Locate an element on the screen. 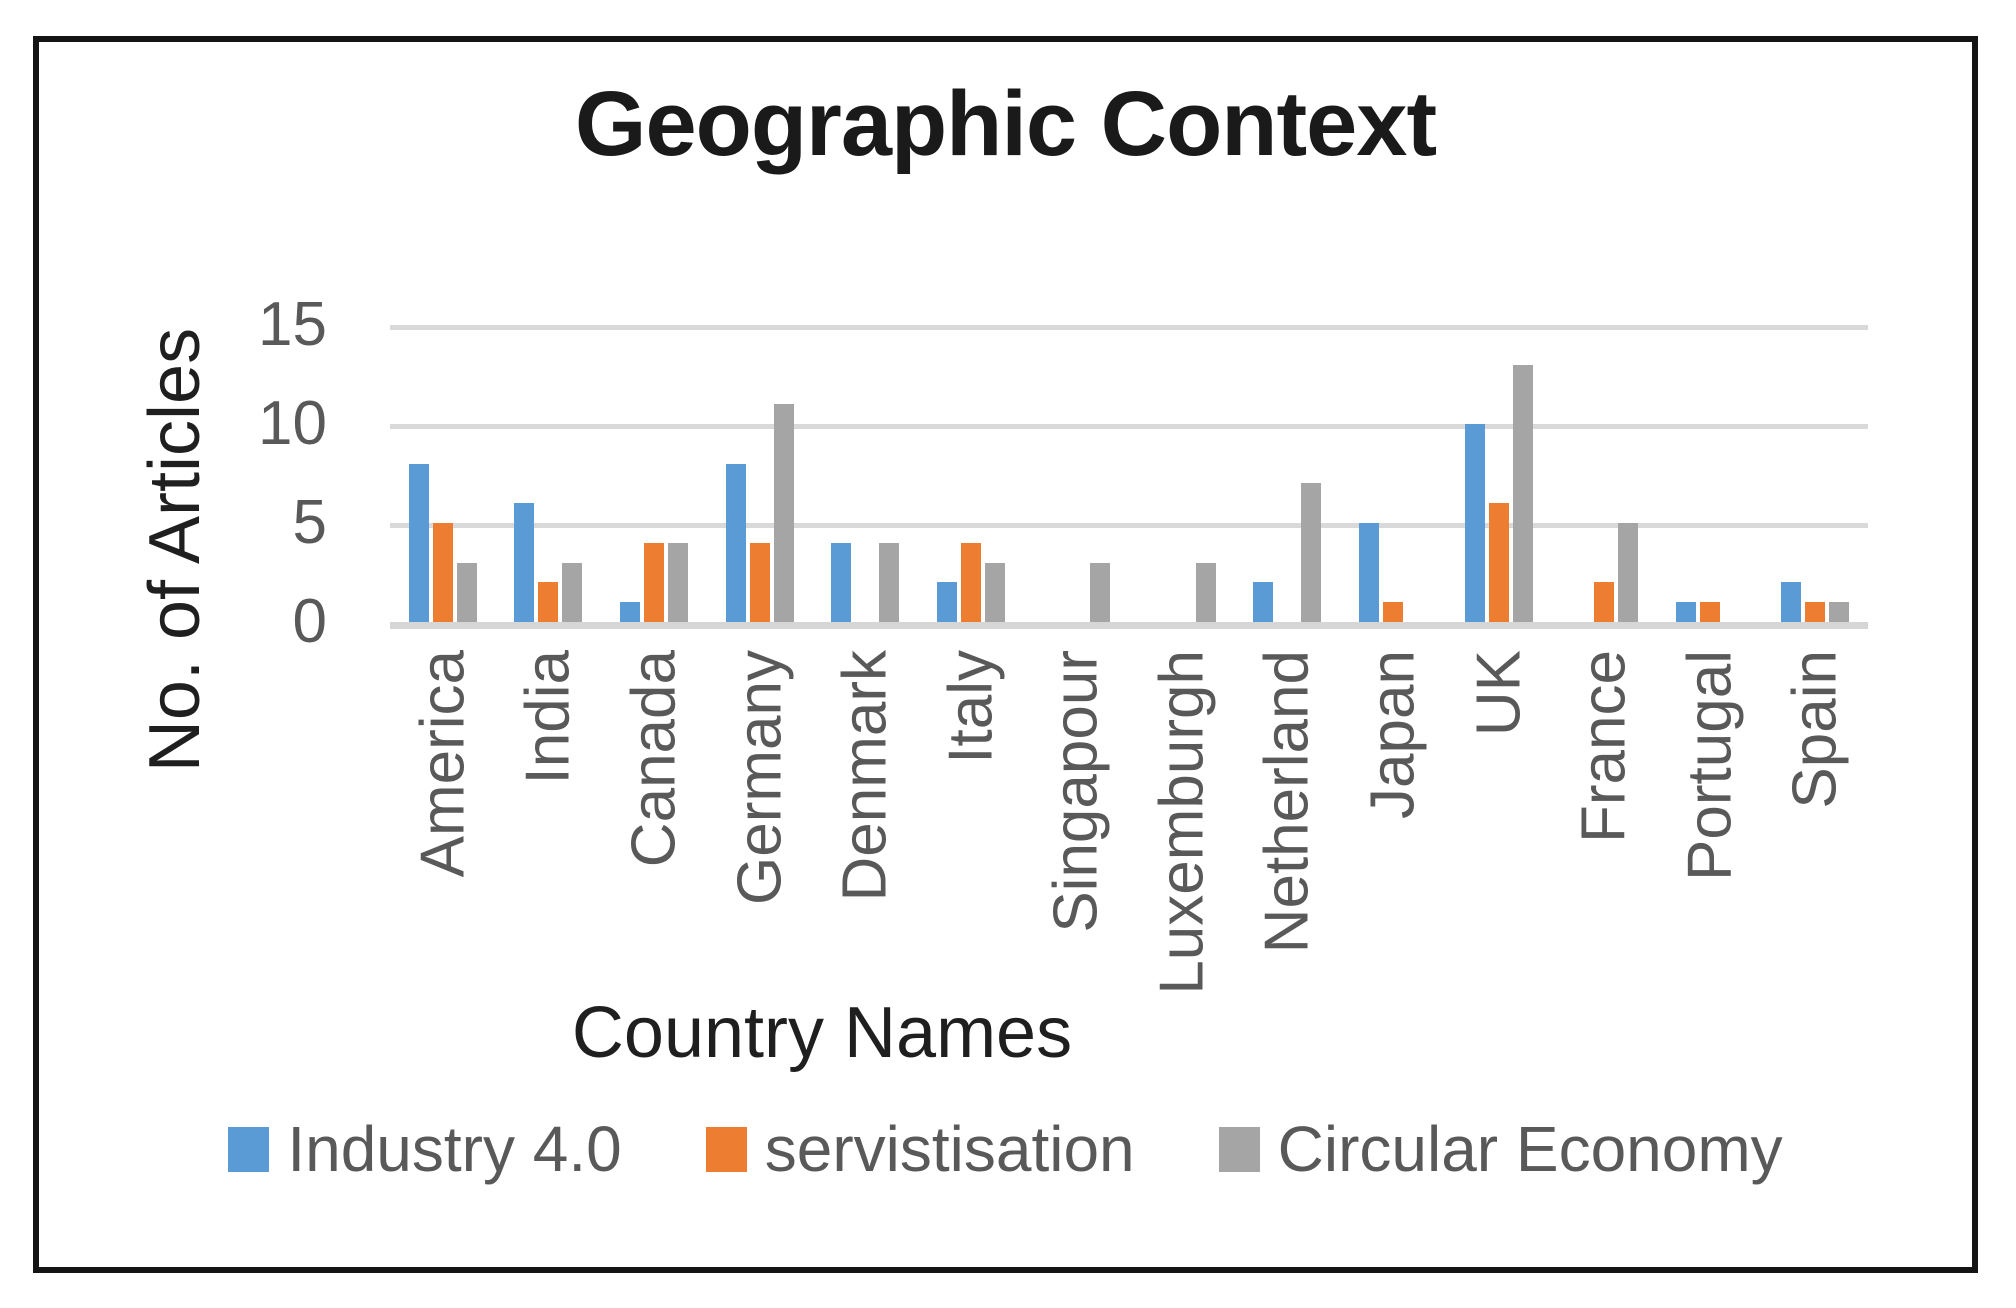 Image resolution: width=2016 pixels, height=1308 pixels. bar-industry-4-0-spain is located at coordinates (1791, 602).